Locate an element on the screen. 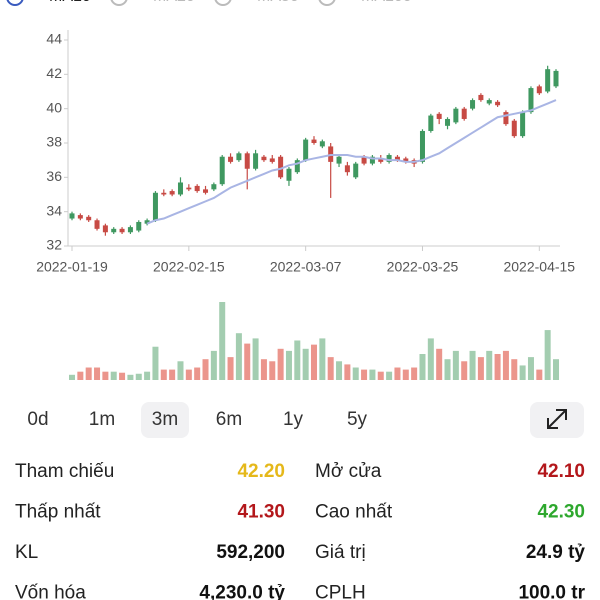 Image resolution: width=600 pixels, height=600 pixels. stat-value: 42.30 is located at coordinates (561, 512).